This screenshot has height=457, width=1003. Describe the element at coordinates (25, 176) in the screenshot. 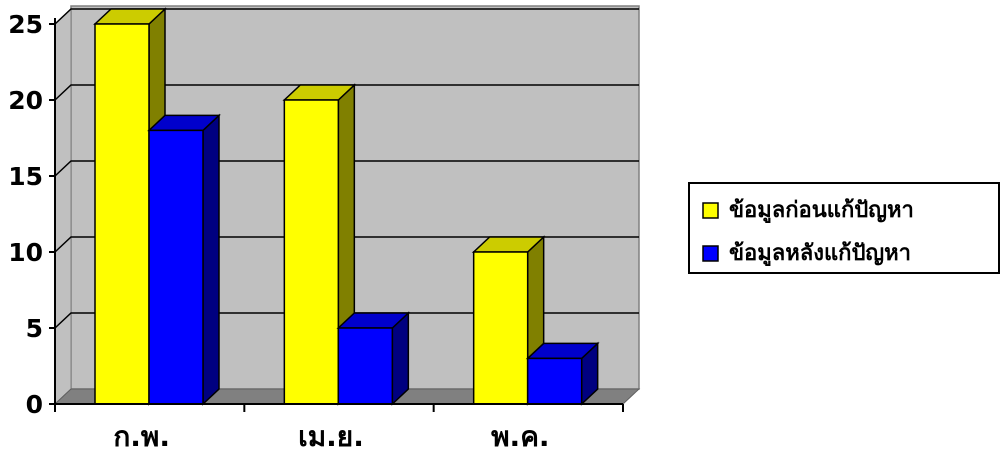

I see `y-tick-label: 15` at that location.